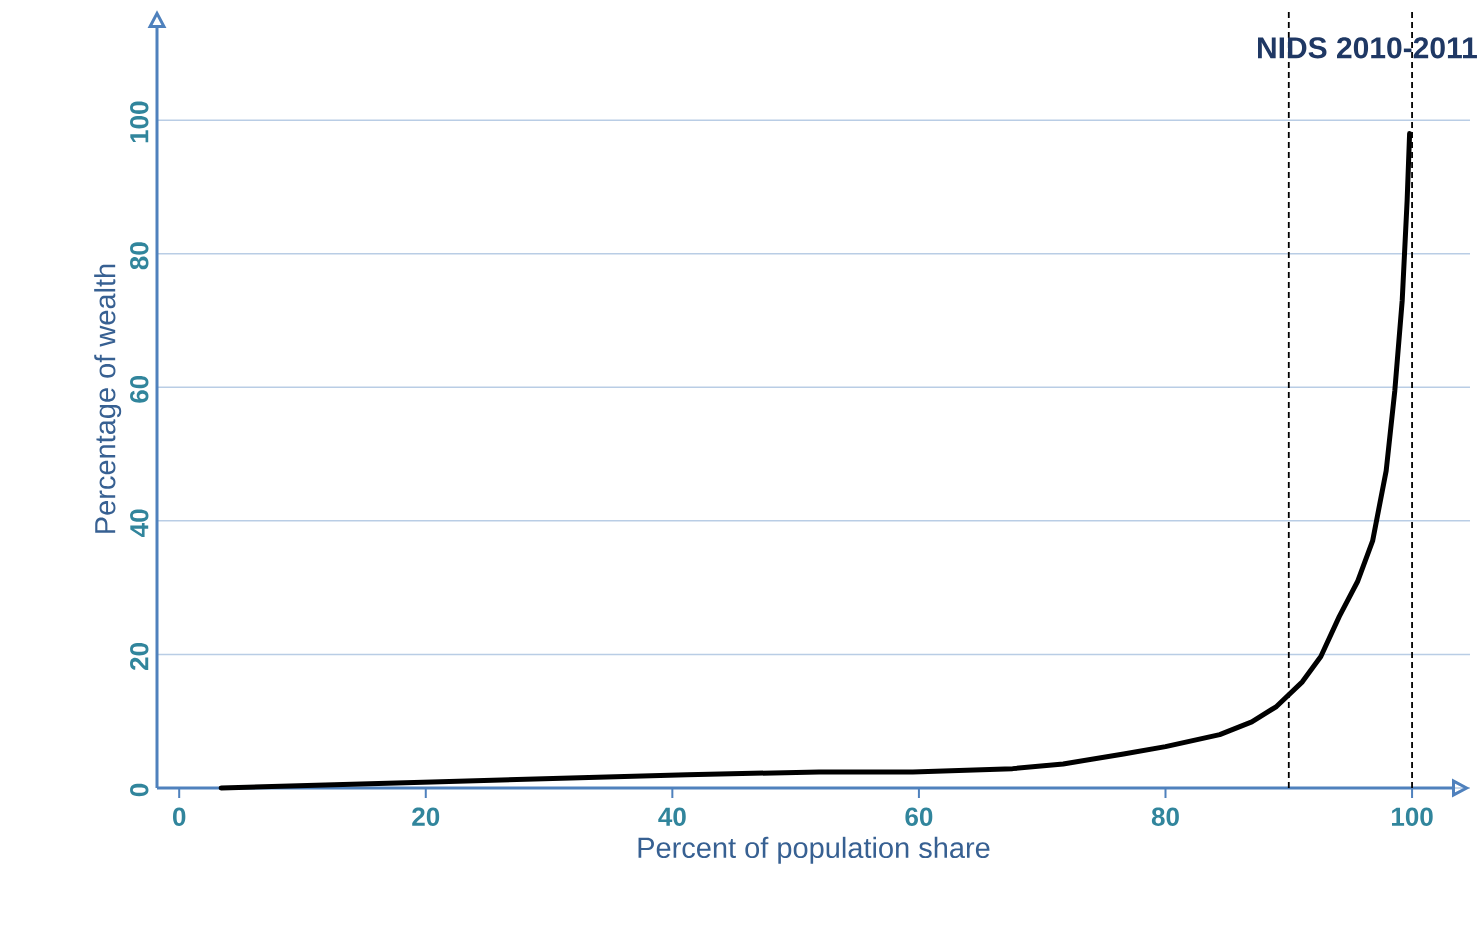 The height and width of the screenshot is (927, 1483). What do you see at coordinates (108, 398) in the screenshot?
I see `y-axis-title: Percentage of wealth` at bounding box center [108, 398].